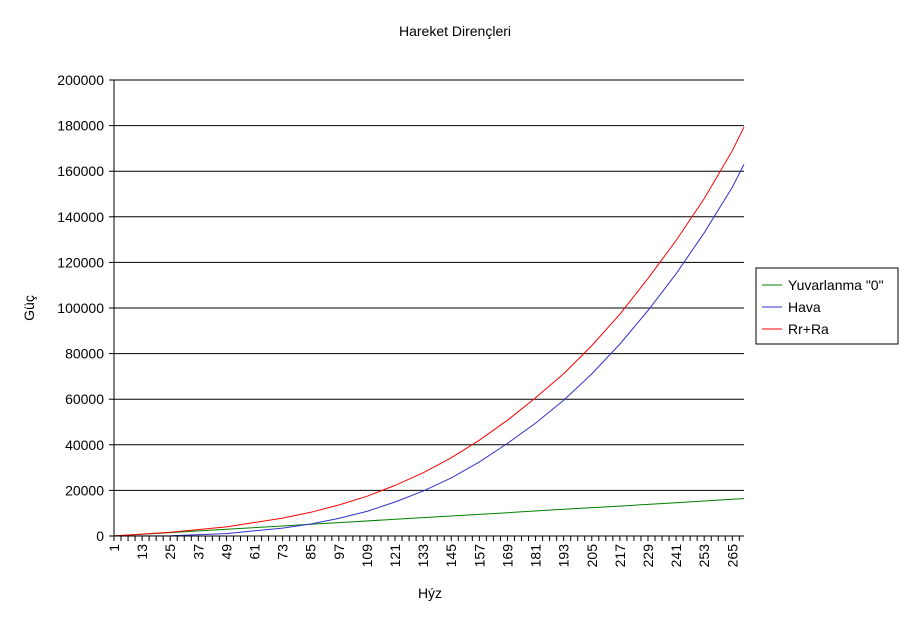  What do you see at coordinates (255, 552) in the screenshot?
I see `x-tick-label: 61` at bounding box center [255, 552].